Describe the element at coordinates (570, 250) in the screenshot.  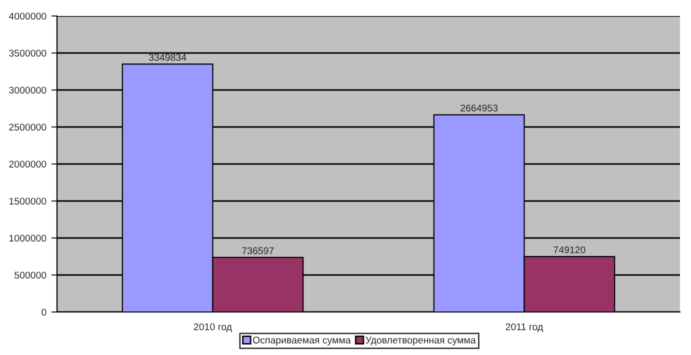
I see `data-label: 749120` at that location.